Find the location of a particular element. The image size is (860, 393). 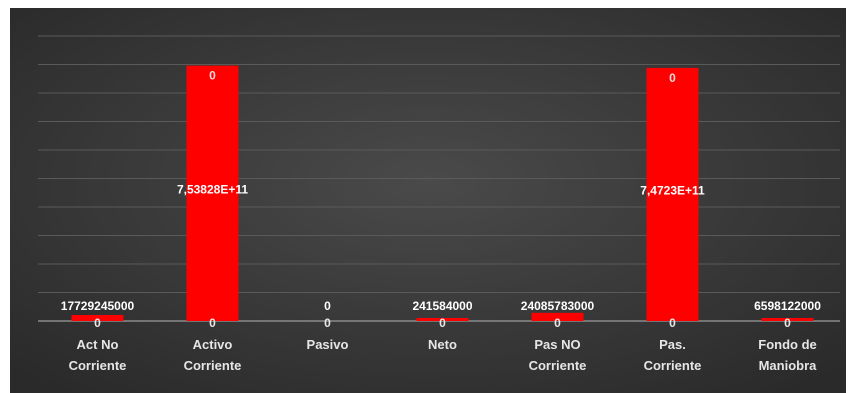

value-label: 0 is located at coordinates (327, 306).